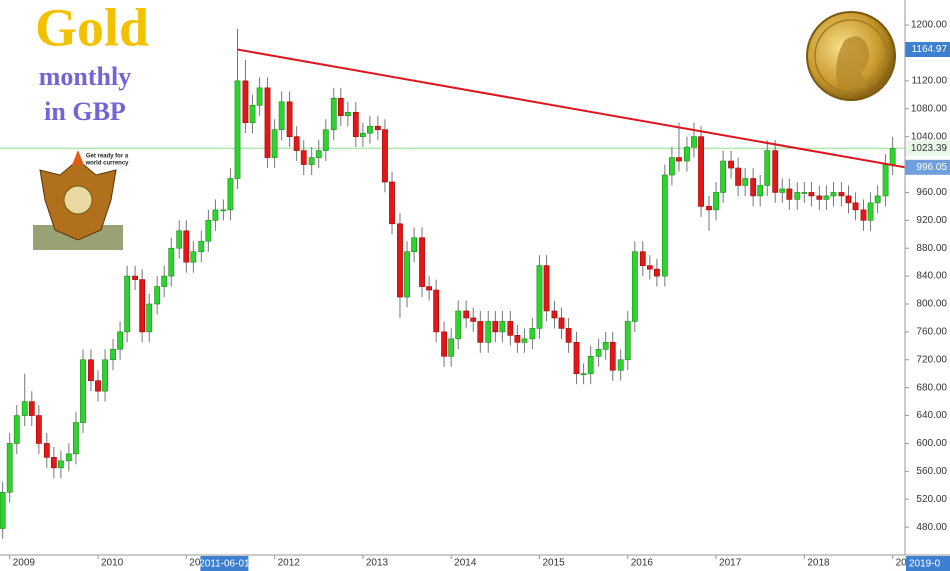  I want to click on x-tick-label: 2011, so click(200, 563).